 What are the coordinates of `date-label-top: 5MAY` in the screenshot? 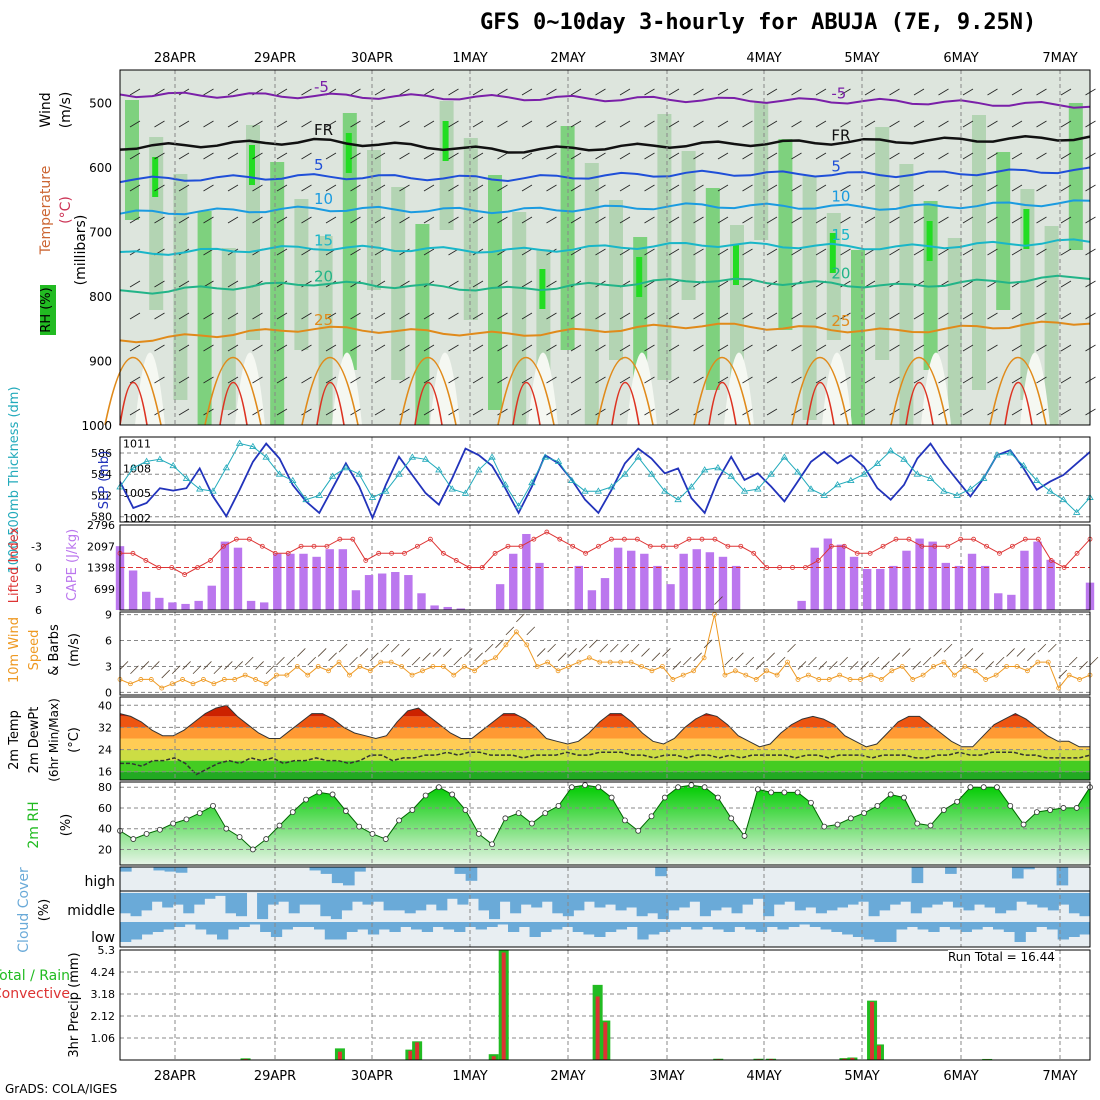 It's located at (861, 58).